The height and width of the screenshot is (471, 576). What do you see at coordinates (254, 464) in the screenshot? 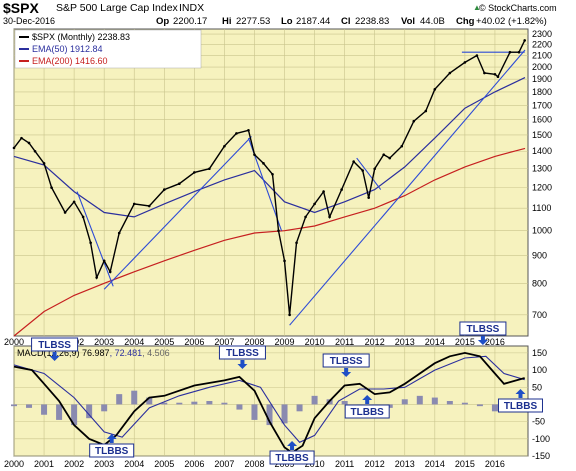
I see `macd-x-tick-label: 2008` at bounding box center [254, 464].